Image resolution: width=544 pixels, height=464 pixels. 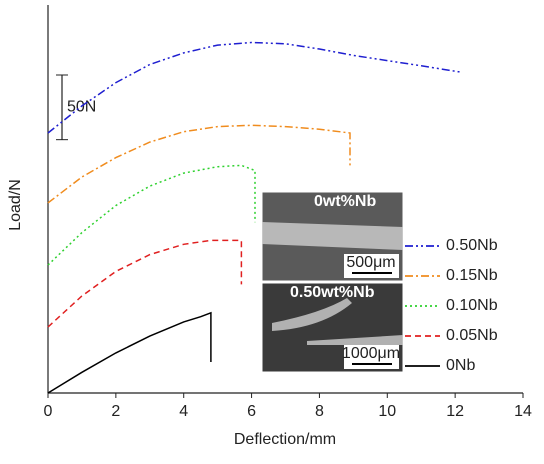 What do you see at coordinates (472, 245) in the screenshot?
I see `legend-label: 0.50Nb` at bounding box center [472, 245].